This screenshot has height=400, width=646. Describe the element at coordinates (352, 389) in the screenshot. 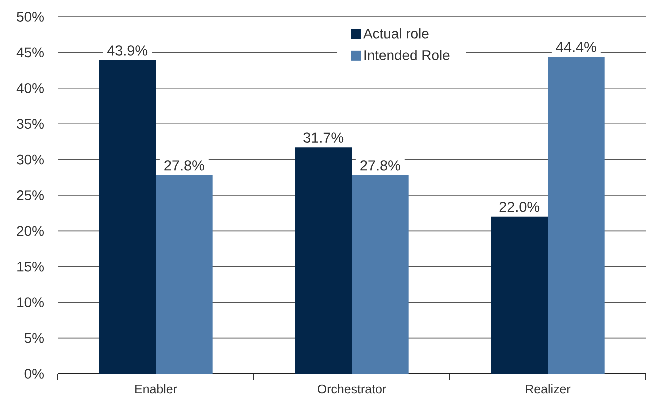

I see `x-tick-label: Orchestrator` at that location.